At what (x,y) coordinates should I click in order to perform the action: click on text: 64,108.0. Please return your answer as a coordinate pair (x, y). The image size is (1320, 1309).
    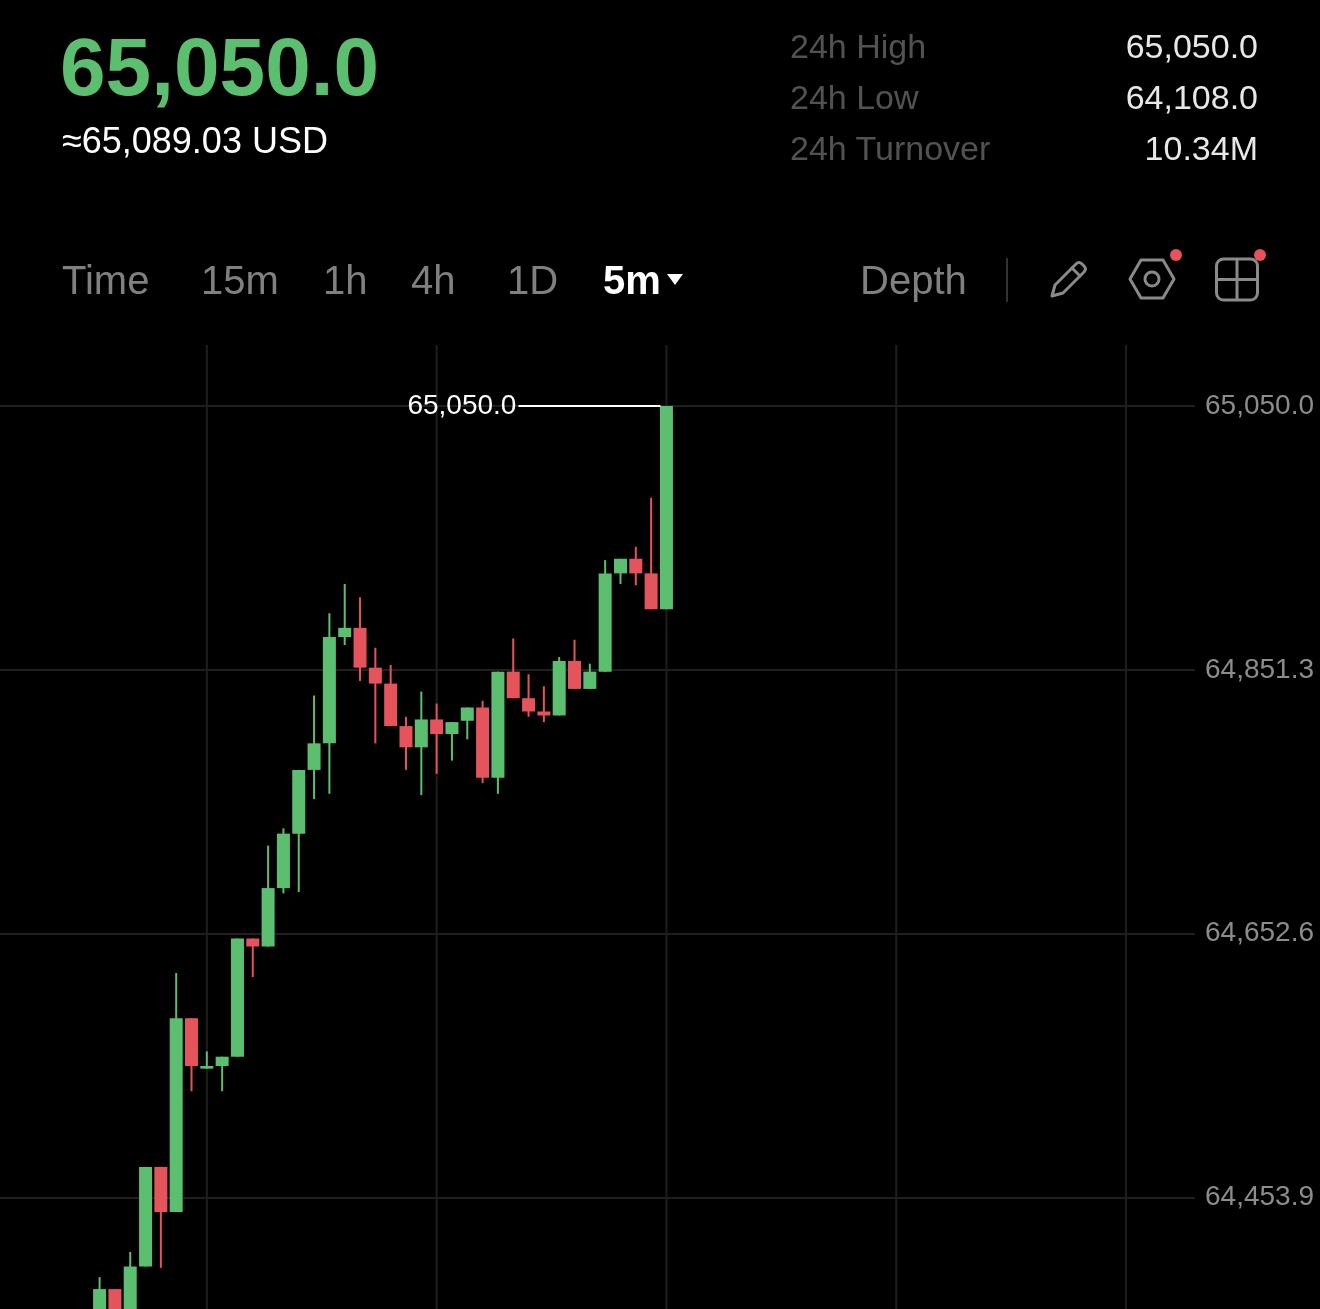
    Looking at the image, I should click on (1191, 97).